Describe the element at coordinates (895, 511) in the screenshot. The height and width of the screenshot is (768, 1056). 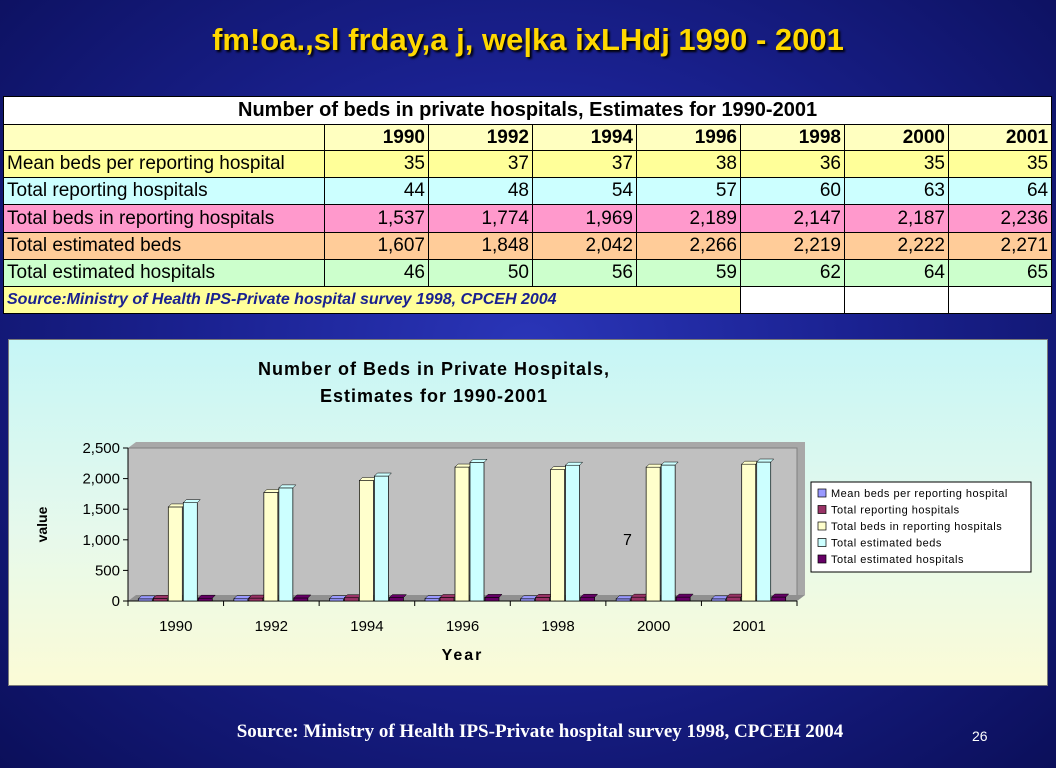
I see `legend-label: Total reporting hospitals` at that location.